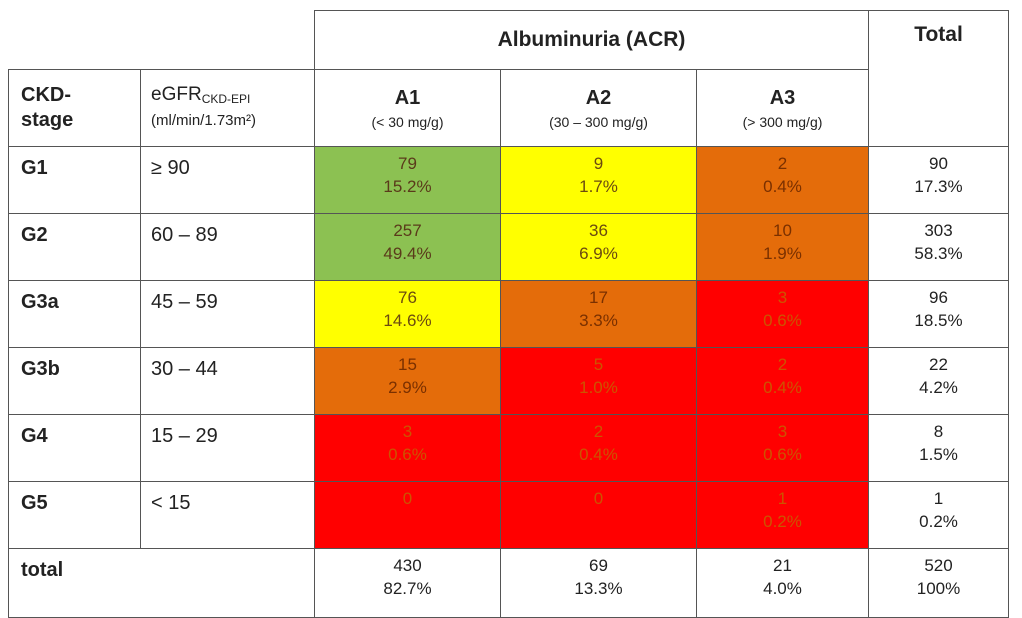 The image size is (1022, 618). I want to click on count: 8, so click(938, 431).